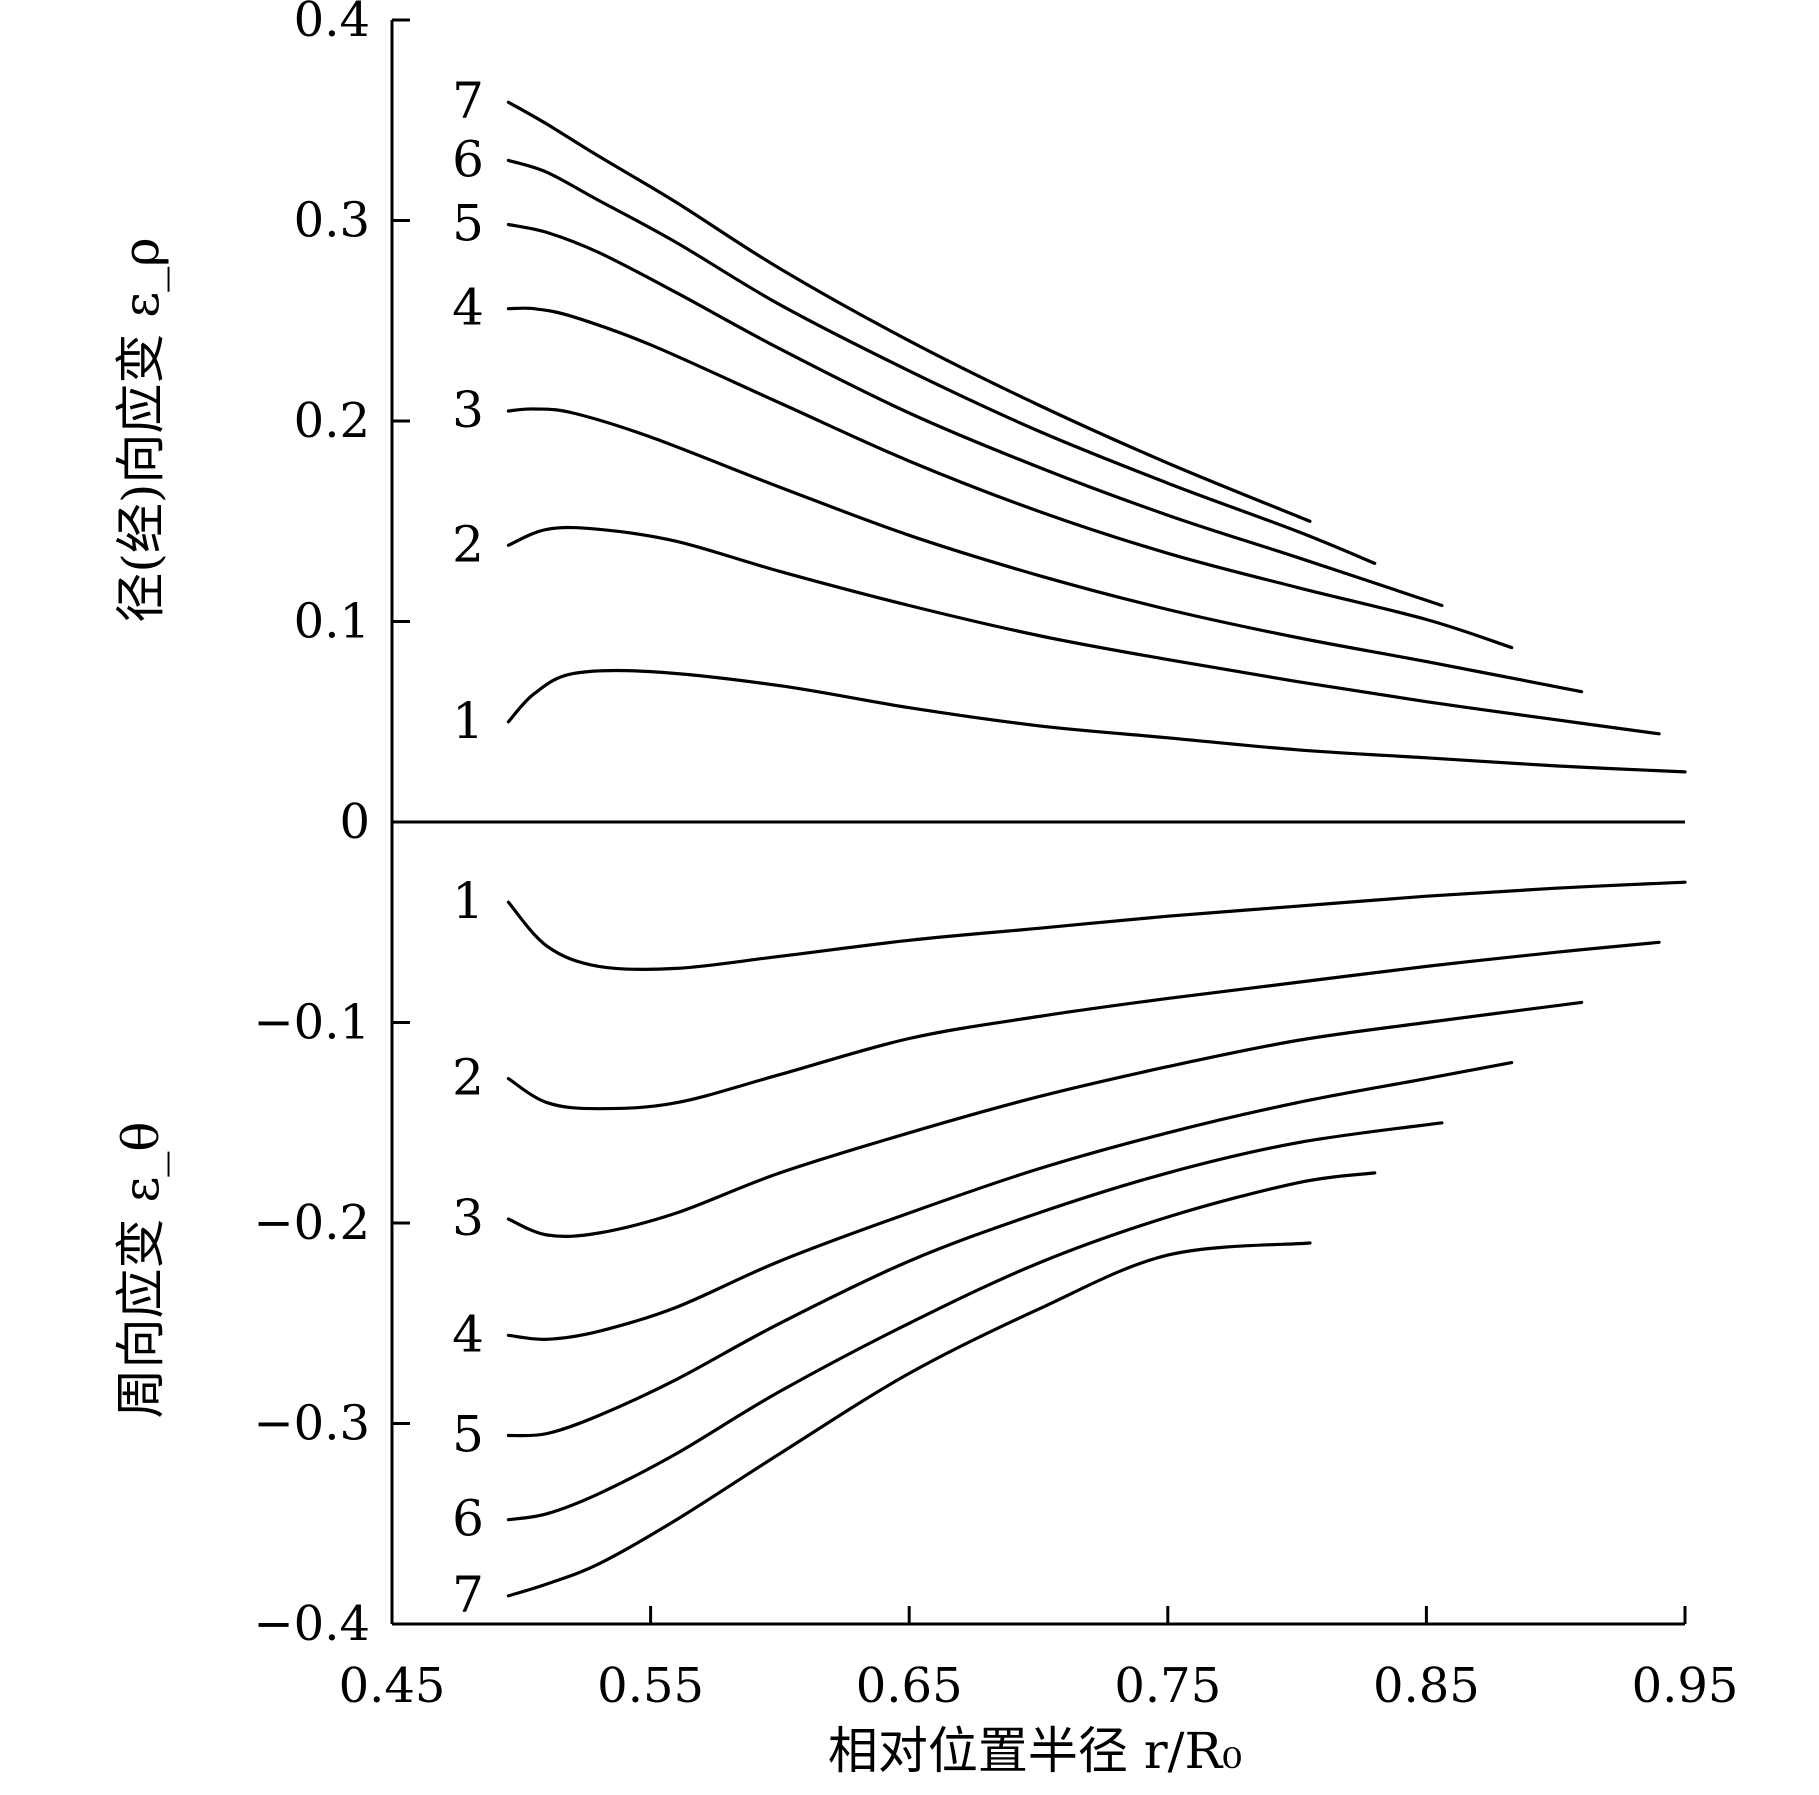 The height and width of the screenshot is (1795, 1819). What do you see at coordinates (311, 1424) in the screenshot?
I see `y-tick-label: −0.3` at bounding box center [311, 1424].